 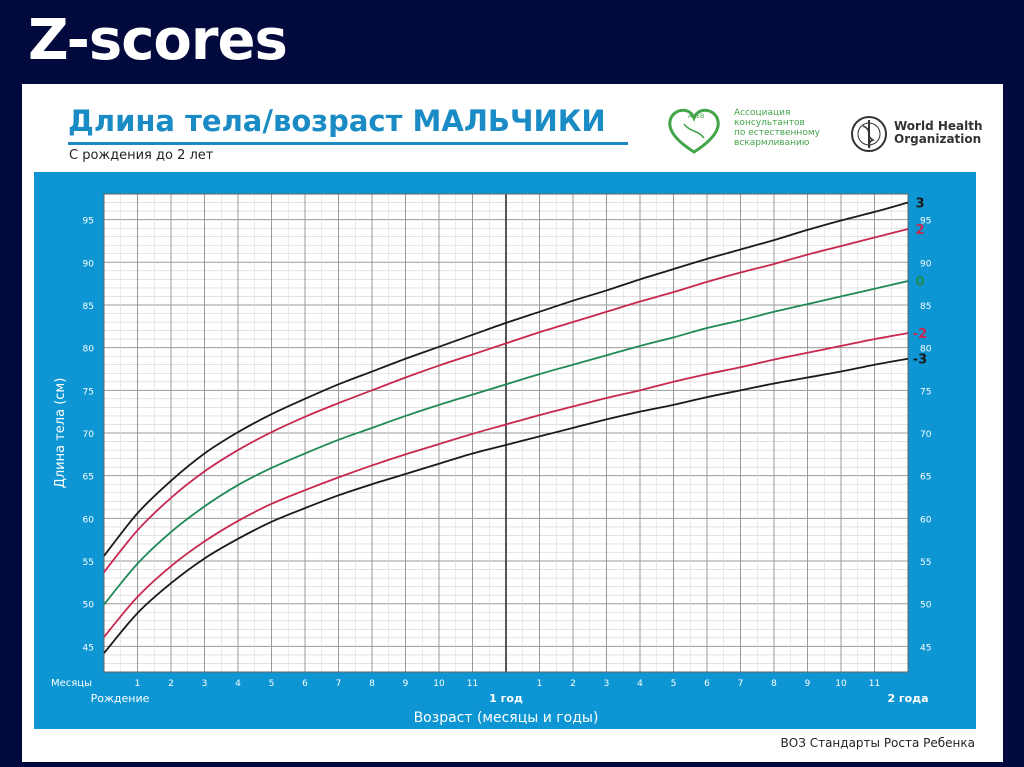 I want to click on y-tick-label-right: 85, so click(x=925, y=307).